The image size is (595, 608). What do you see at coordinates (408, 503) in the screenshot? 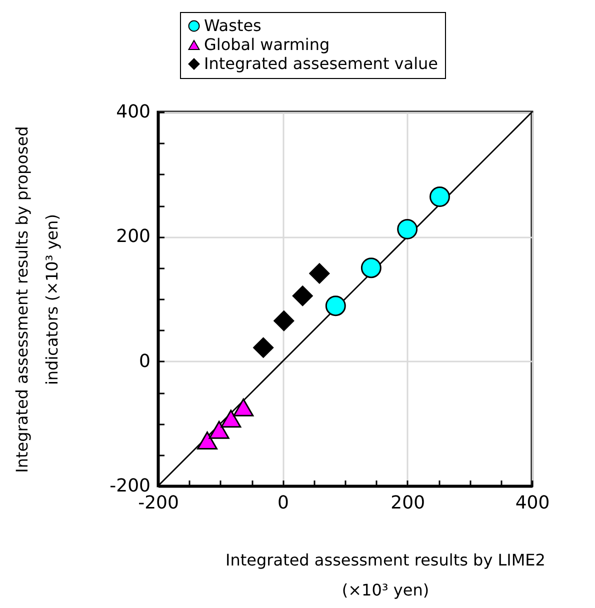
I see `x-tick-label: 200` at bounding box center [408, 503].